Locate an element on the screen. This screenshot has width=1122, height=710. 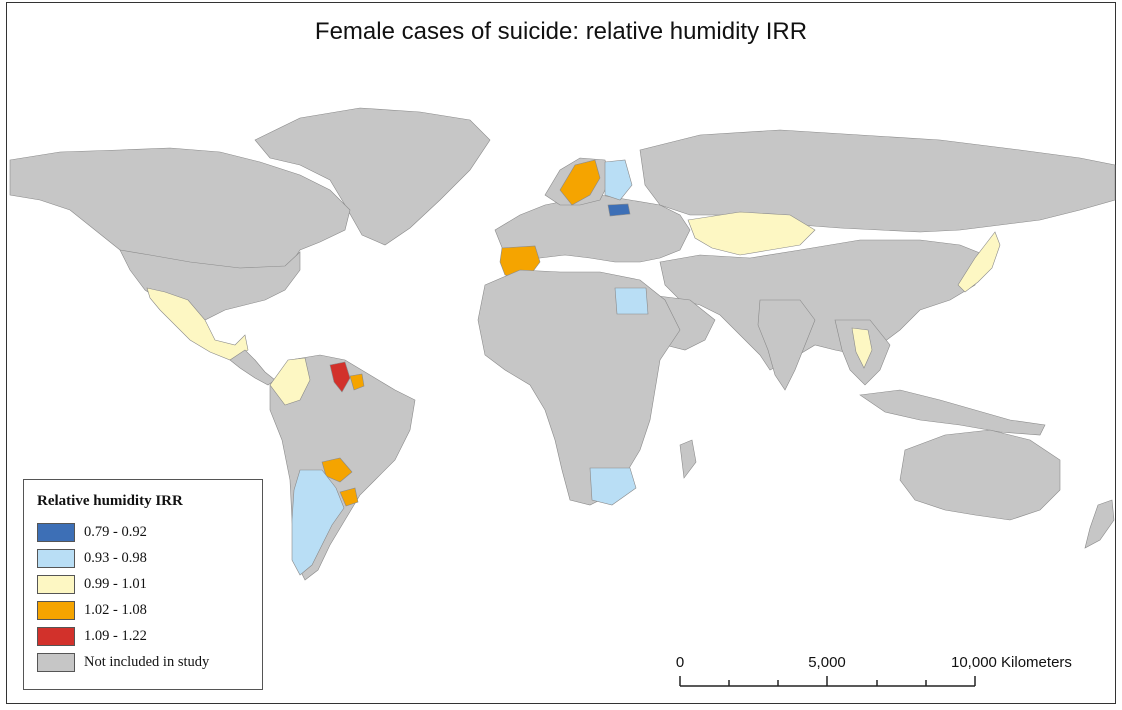
legend-item: 1.09 - 1.22 is located at coordinates (92, 636).